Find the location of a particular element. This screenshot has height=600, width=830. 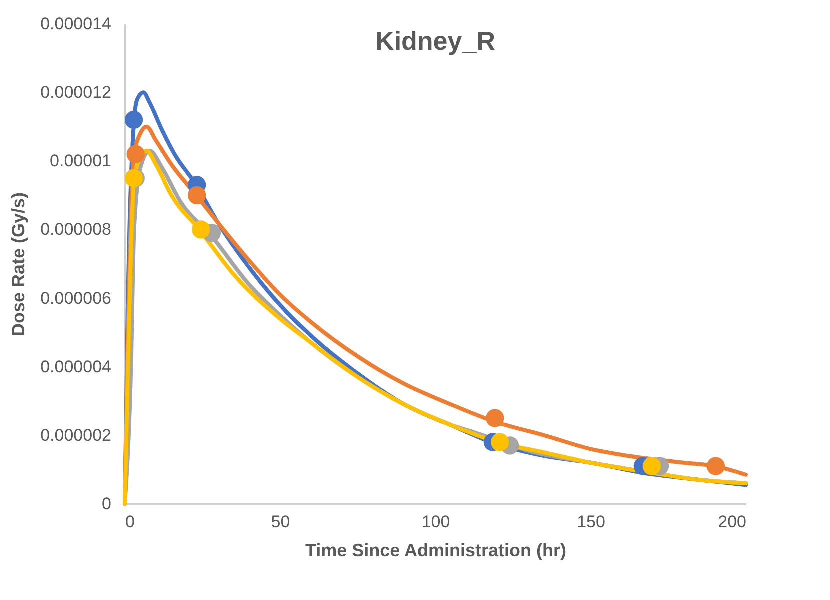

x-tick-label: 150 is located at coordinates (591, 522).